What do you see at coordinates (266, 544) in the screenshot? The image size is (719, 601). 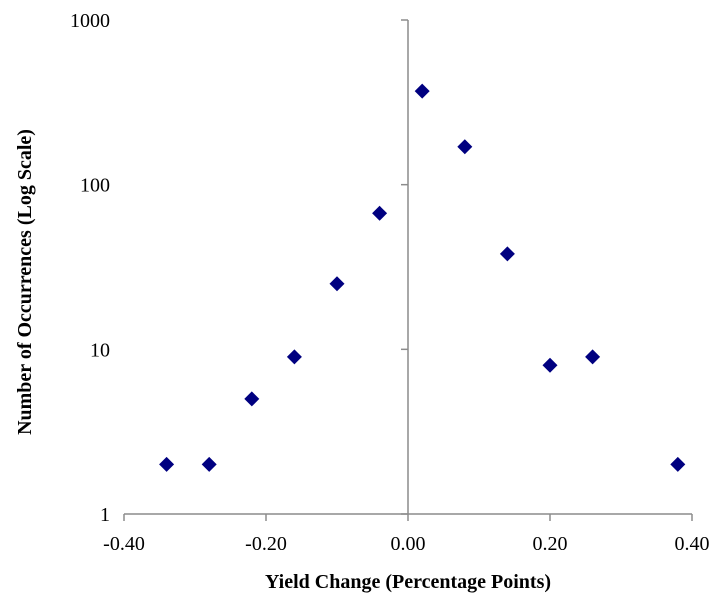 I see `x-tick-label: -0.20` at bounding box center [266, 544].